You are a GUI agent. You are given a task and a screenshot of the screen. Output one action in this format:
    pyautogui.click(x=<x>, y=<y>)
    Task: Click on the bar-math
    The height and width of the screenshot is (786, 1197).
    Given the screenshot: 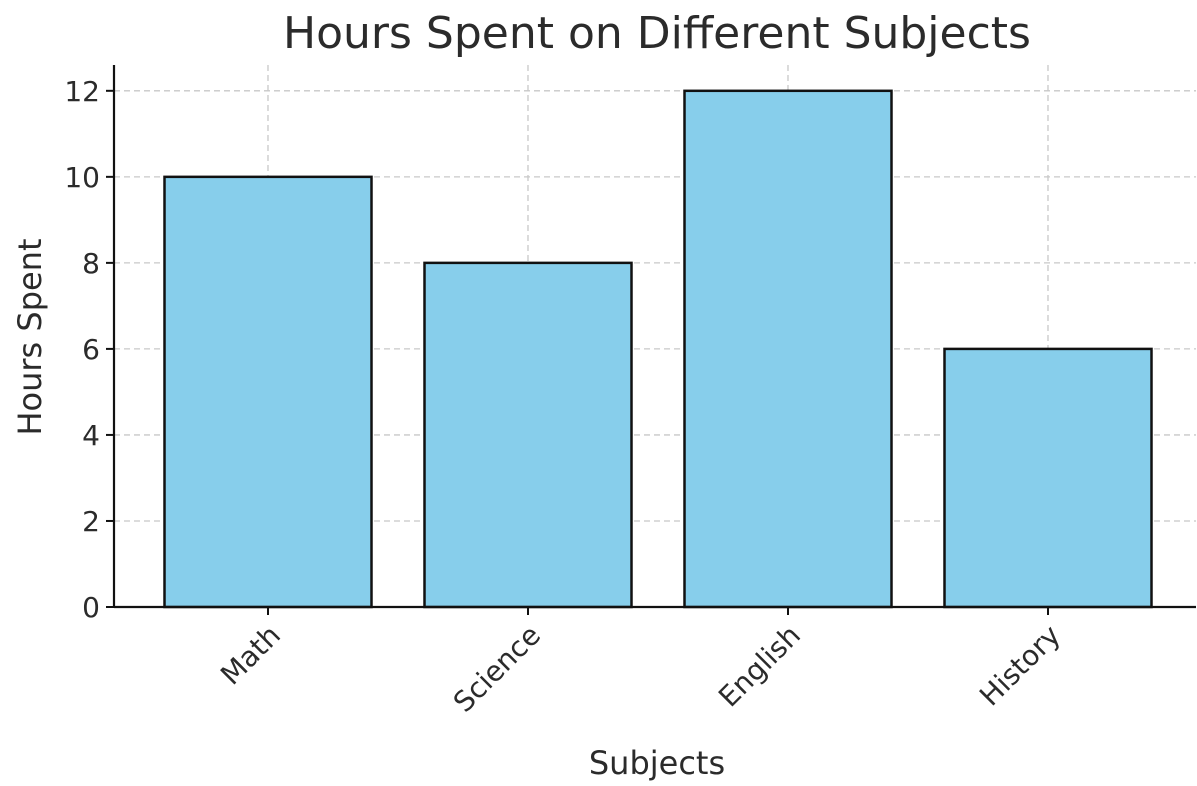 What is the action you would take?
    pyautogui.click(x=268, y=392)
    